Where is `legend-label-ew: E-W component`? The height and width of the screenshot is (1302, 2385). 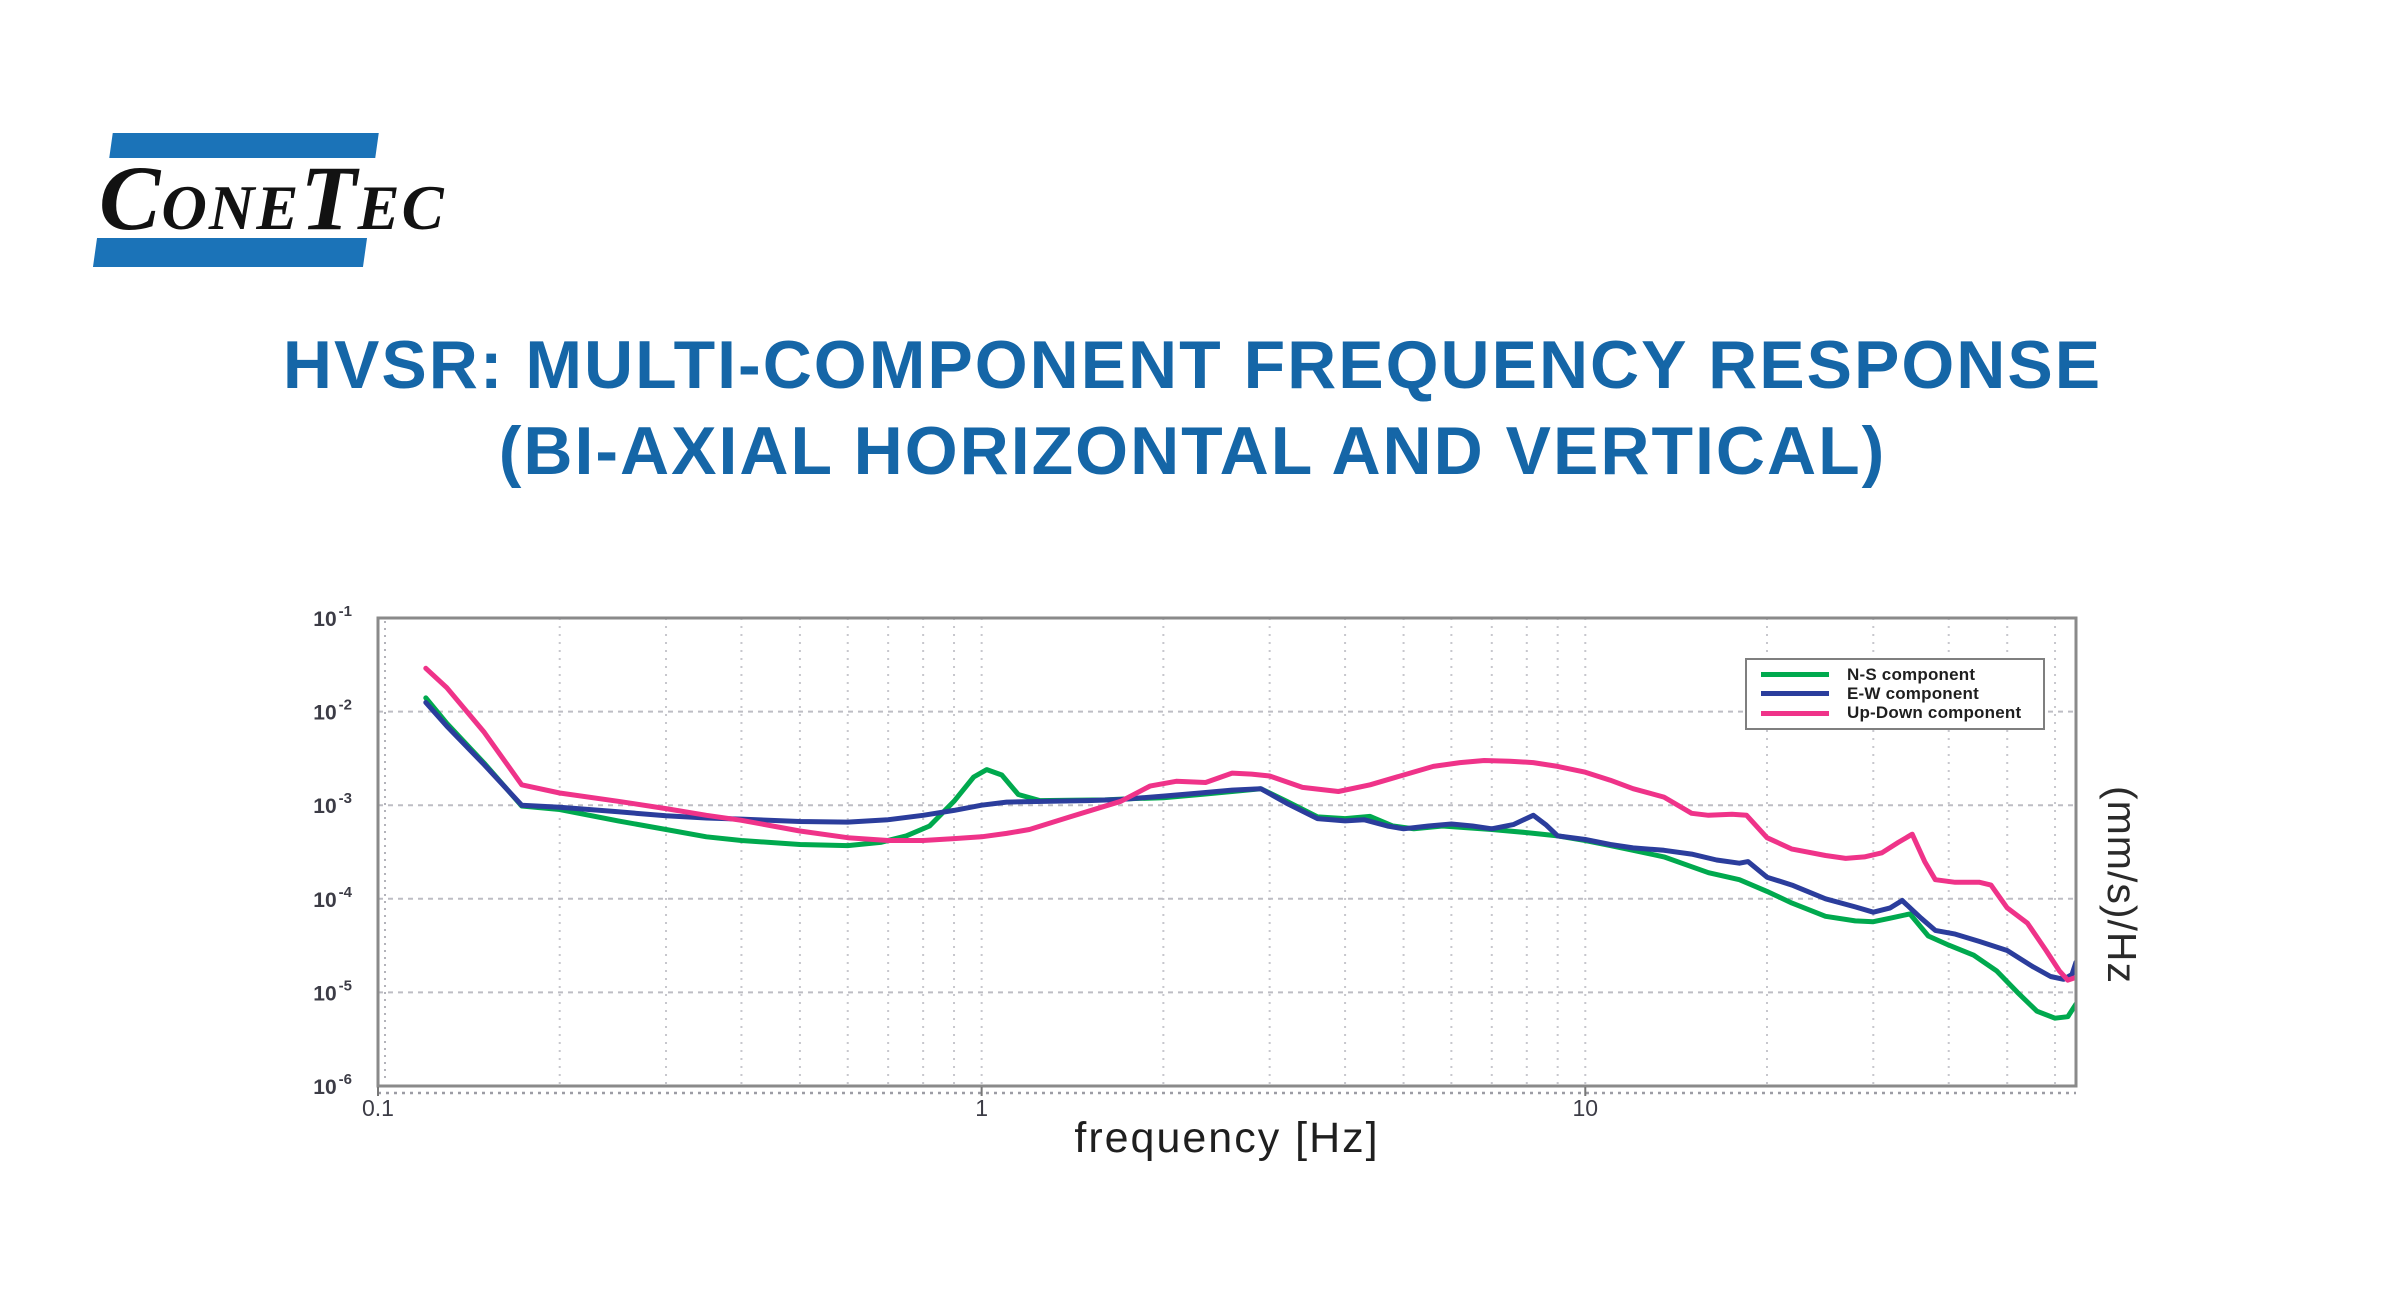
legend-label-ew: E-W component is located at coordinates (1913, 693).